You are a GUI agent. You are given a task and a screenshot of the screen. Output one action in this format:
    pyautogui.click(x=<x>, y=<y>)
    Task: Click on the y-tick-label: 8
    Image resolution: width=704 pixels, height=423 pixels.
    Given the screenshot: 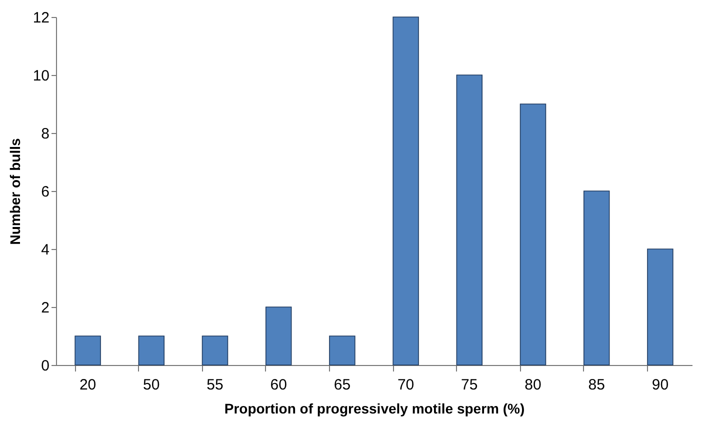 What is the action you would take?
    pyautogui.click(x=45, y=134)
    